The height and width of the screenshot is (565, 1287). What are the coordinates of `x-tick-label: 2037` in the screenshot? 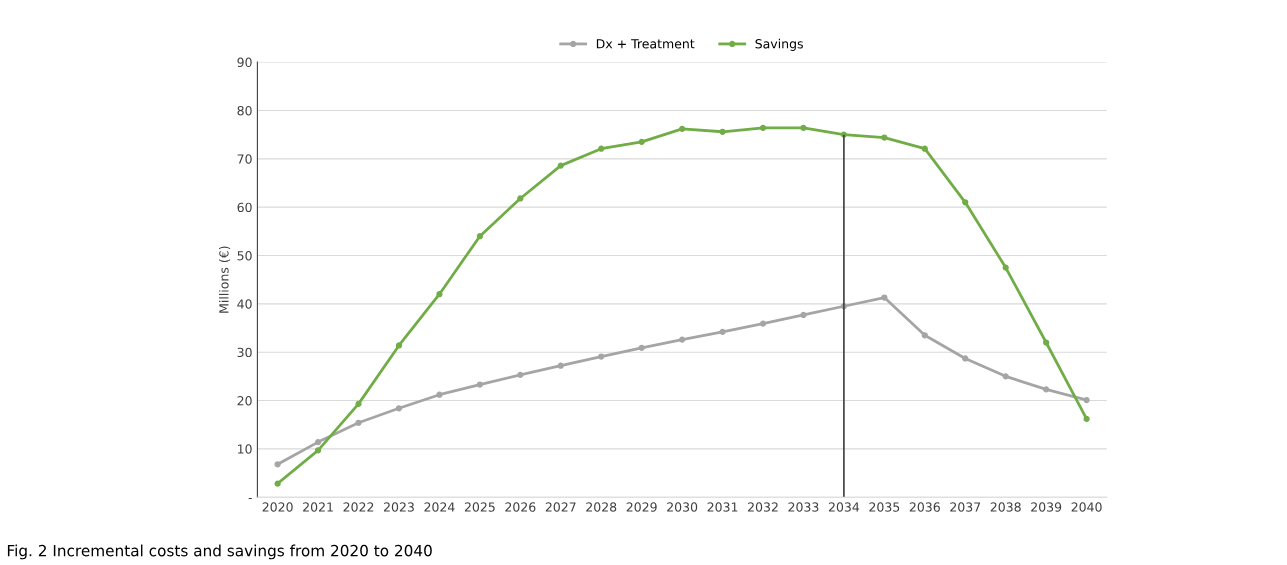 It's located at (965, 507).